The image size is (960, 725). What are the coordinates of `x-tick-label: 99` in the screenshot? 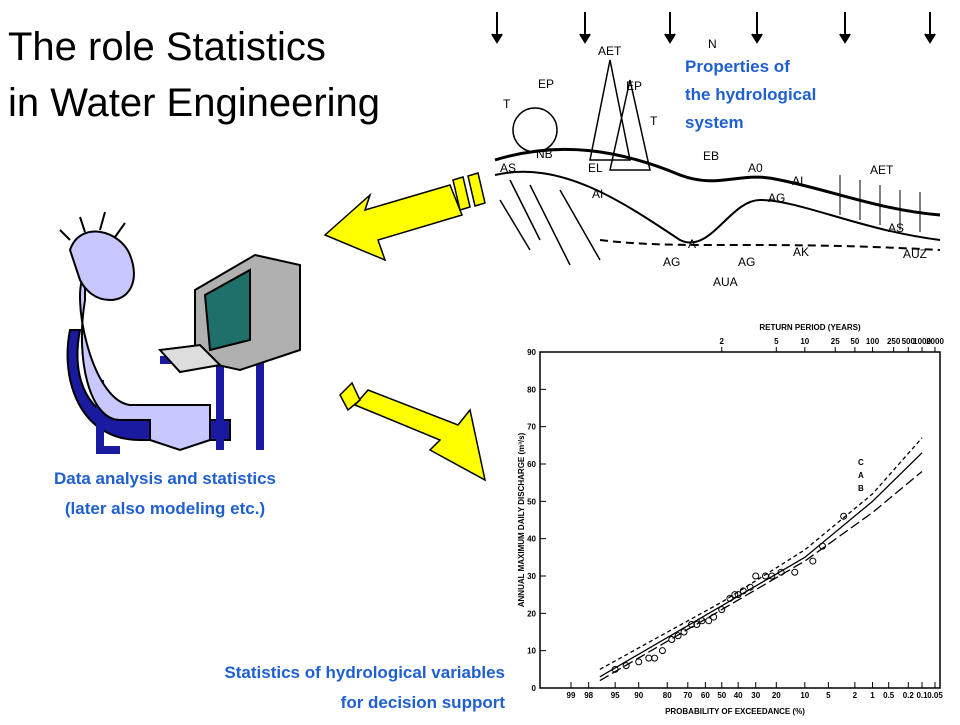 It's located at (571, 695).